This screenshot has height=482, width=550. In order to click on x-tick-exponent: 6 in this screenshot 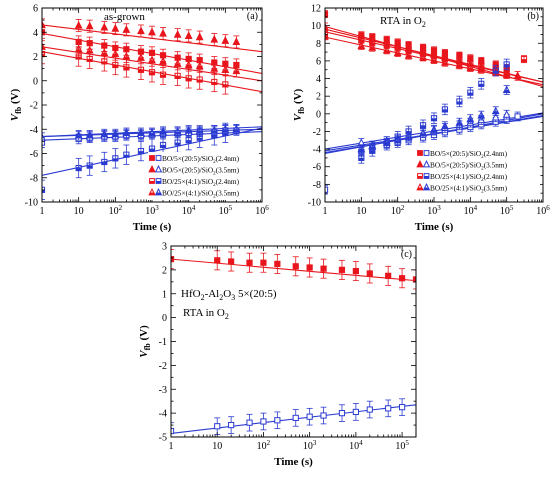, I will do `click(548, 208)`.